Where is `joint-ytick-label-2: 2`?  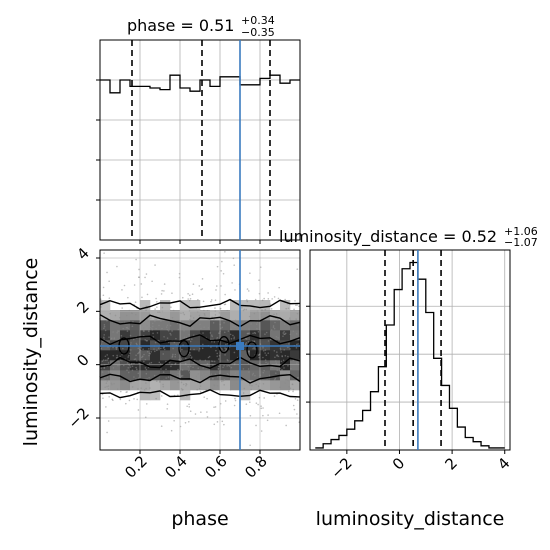 joint-ytick-label-2: 2 is located at coordinates (82, 306).